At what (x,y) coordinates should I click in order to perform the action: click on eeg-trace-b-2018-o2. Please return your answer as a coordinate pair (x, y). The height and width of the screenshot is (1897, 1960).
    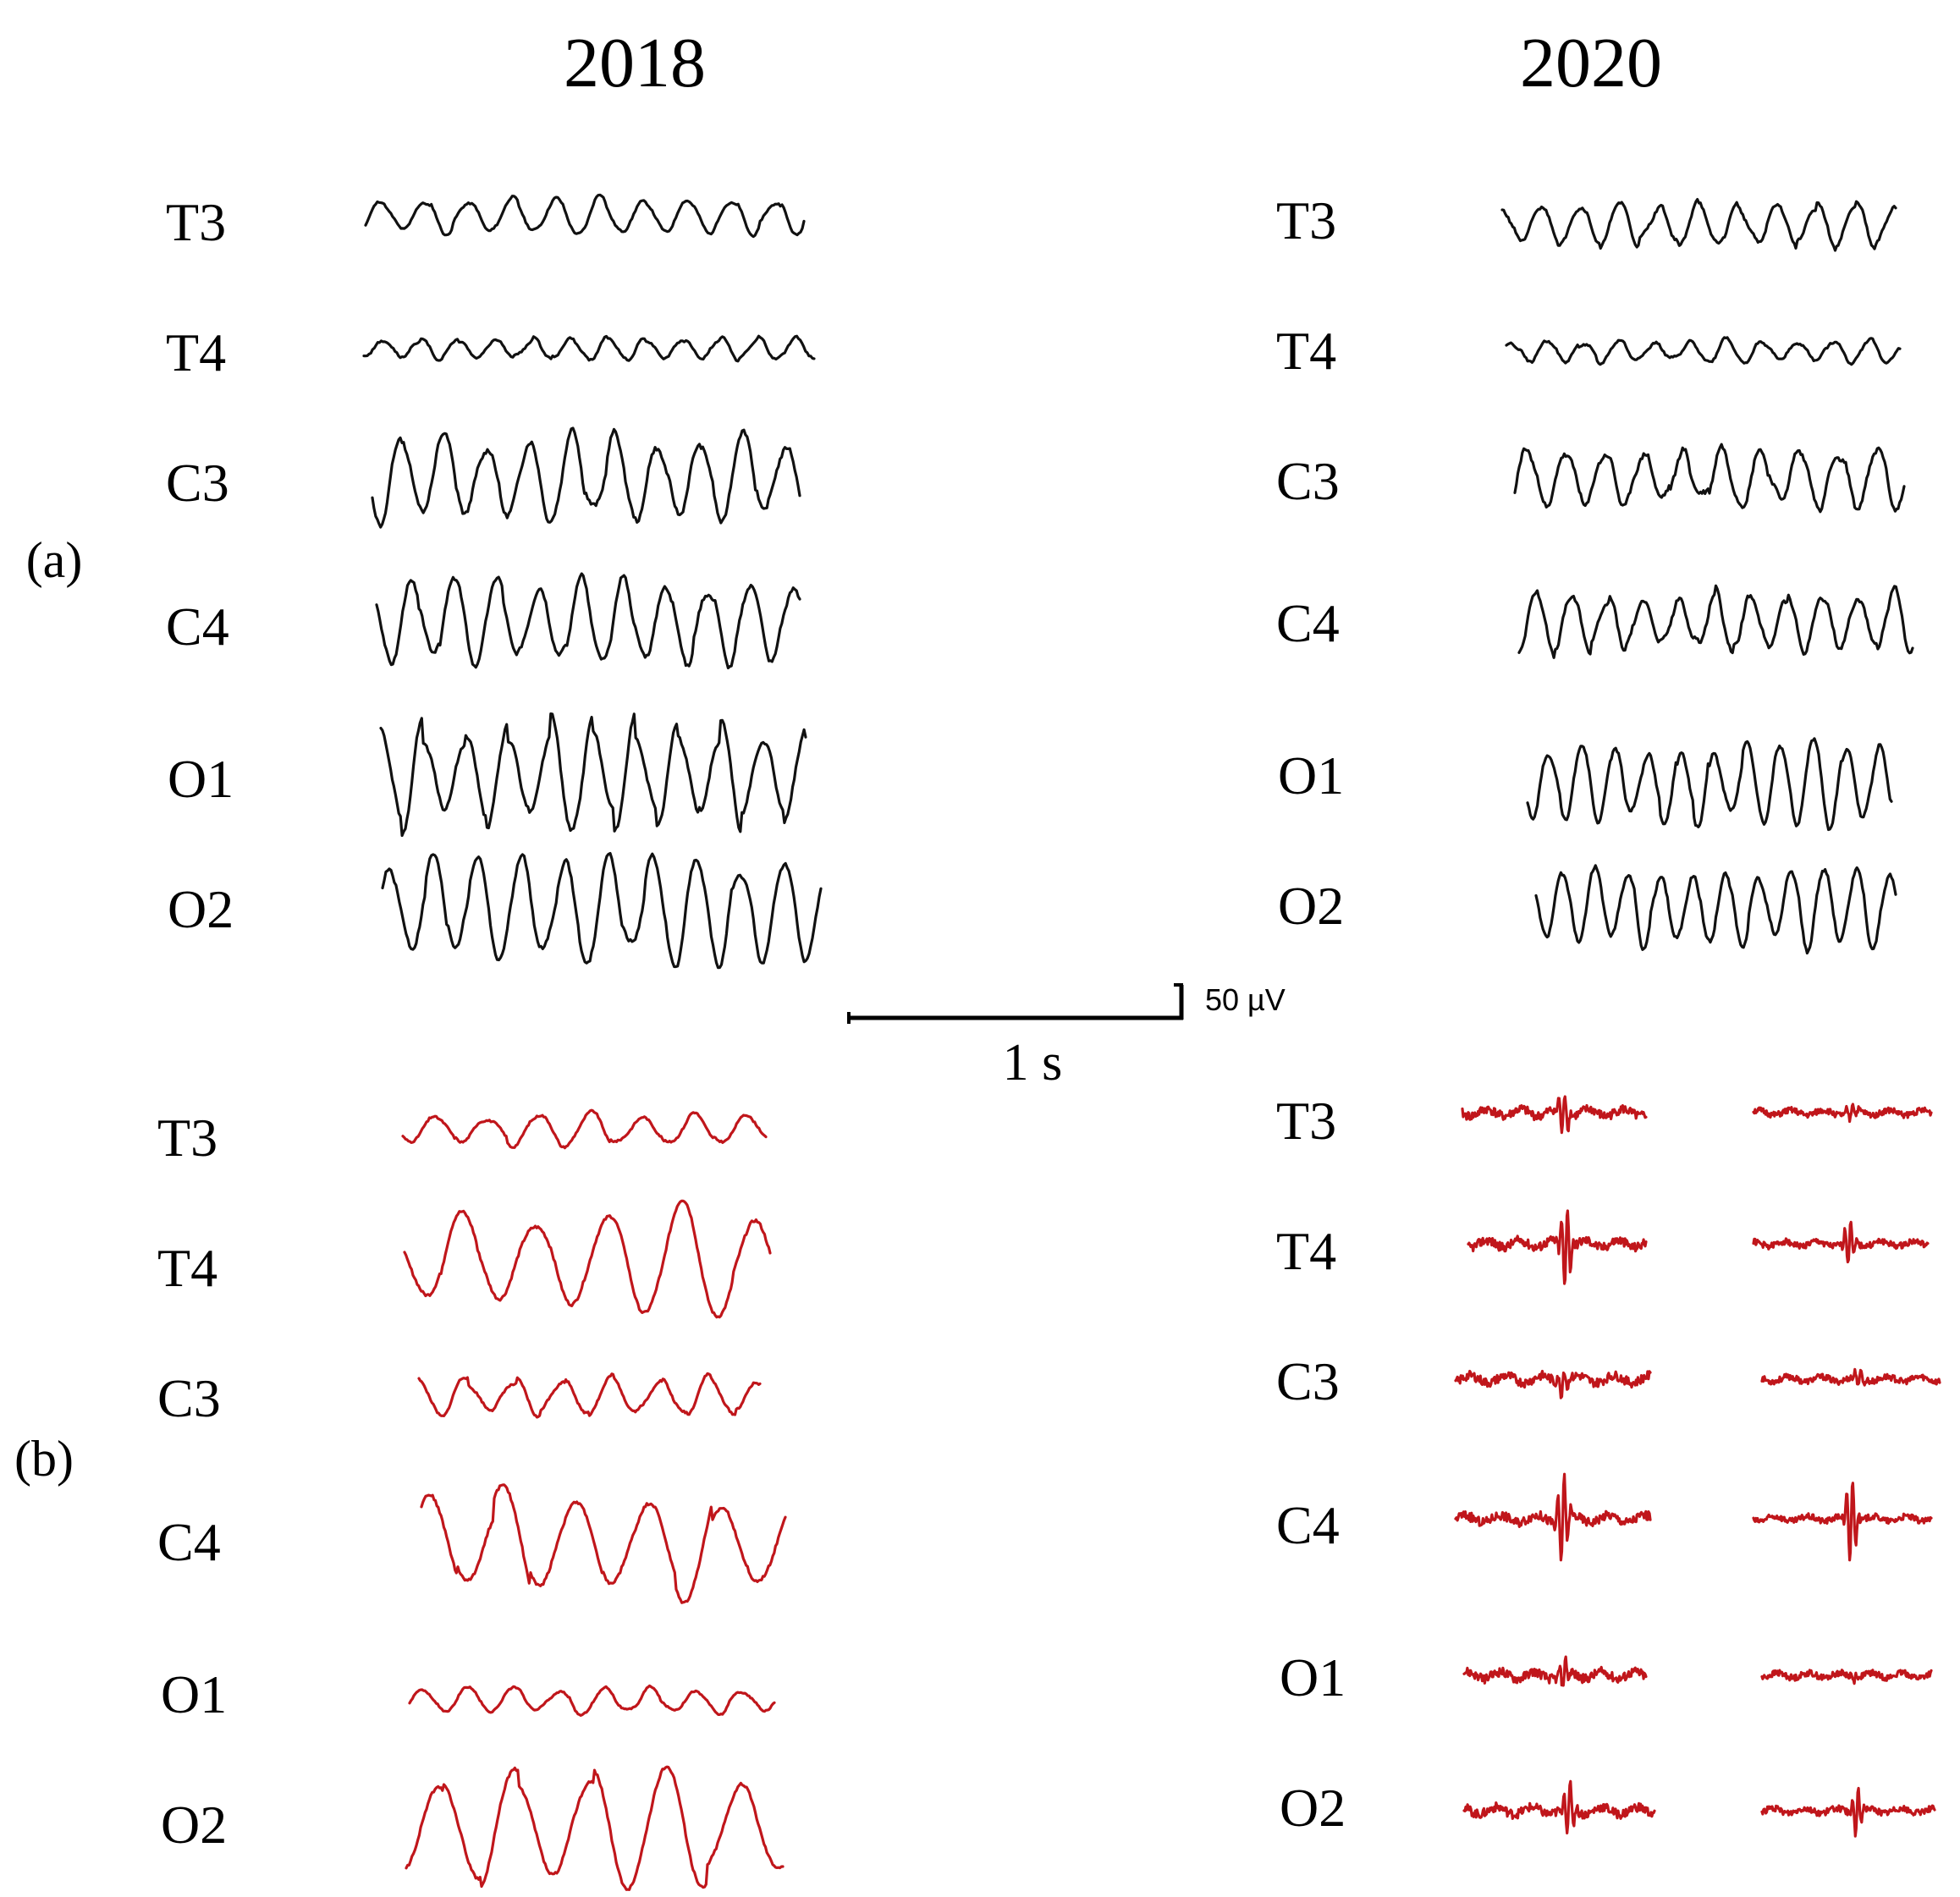
    Looking at the image, I should click on (595, 1828).